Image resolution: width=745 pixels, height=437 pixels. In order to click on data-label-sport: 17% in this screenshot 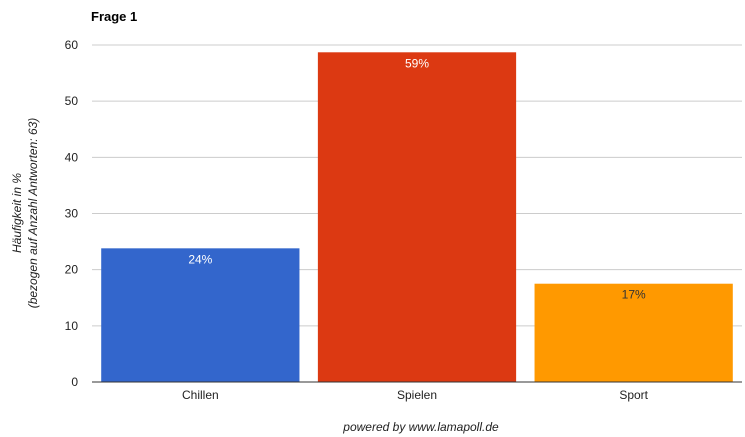, I will do `click(634, 295)`.